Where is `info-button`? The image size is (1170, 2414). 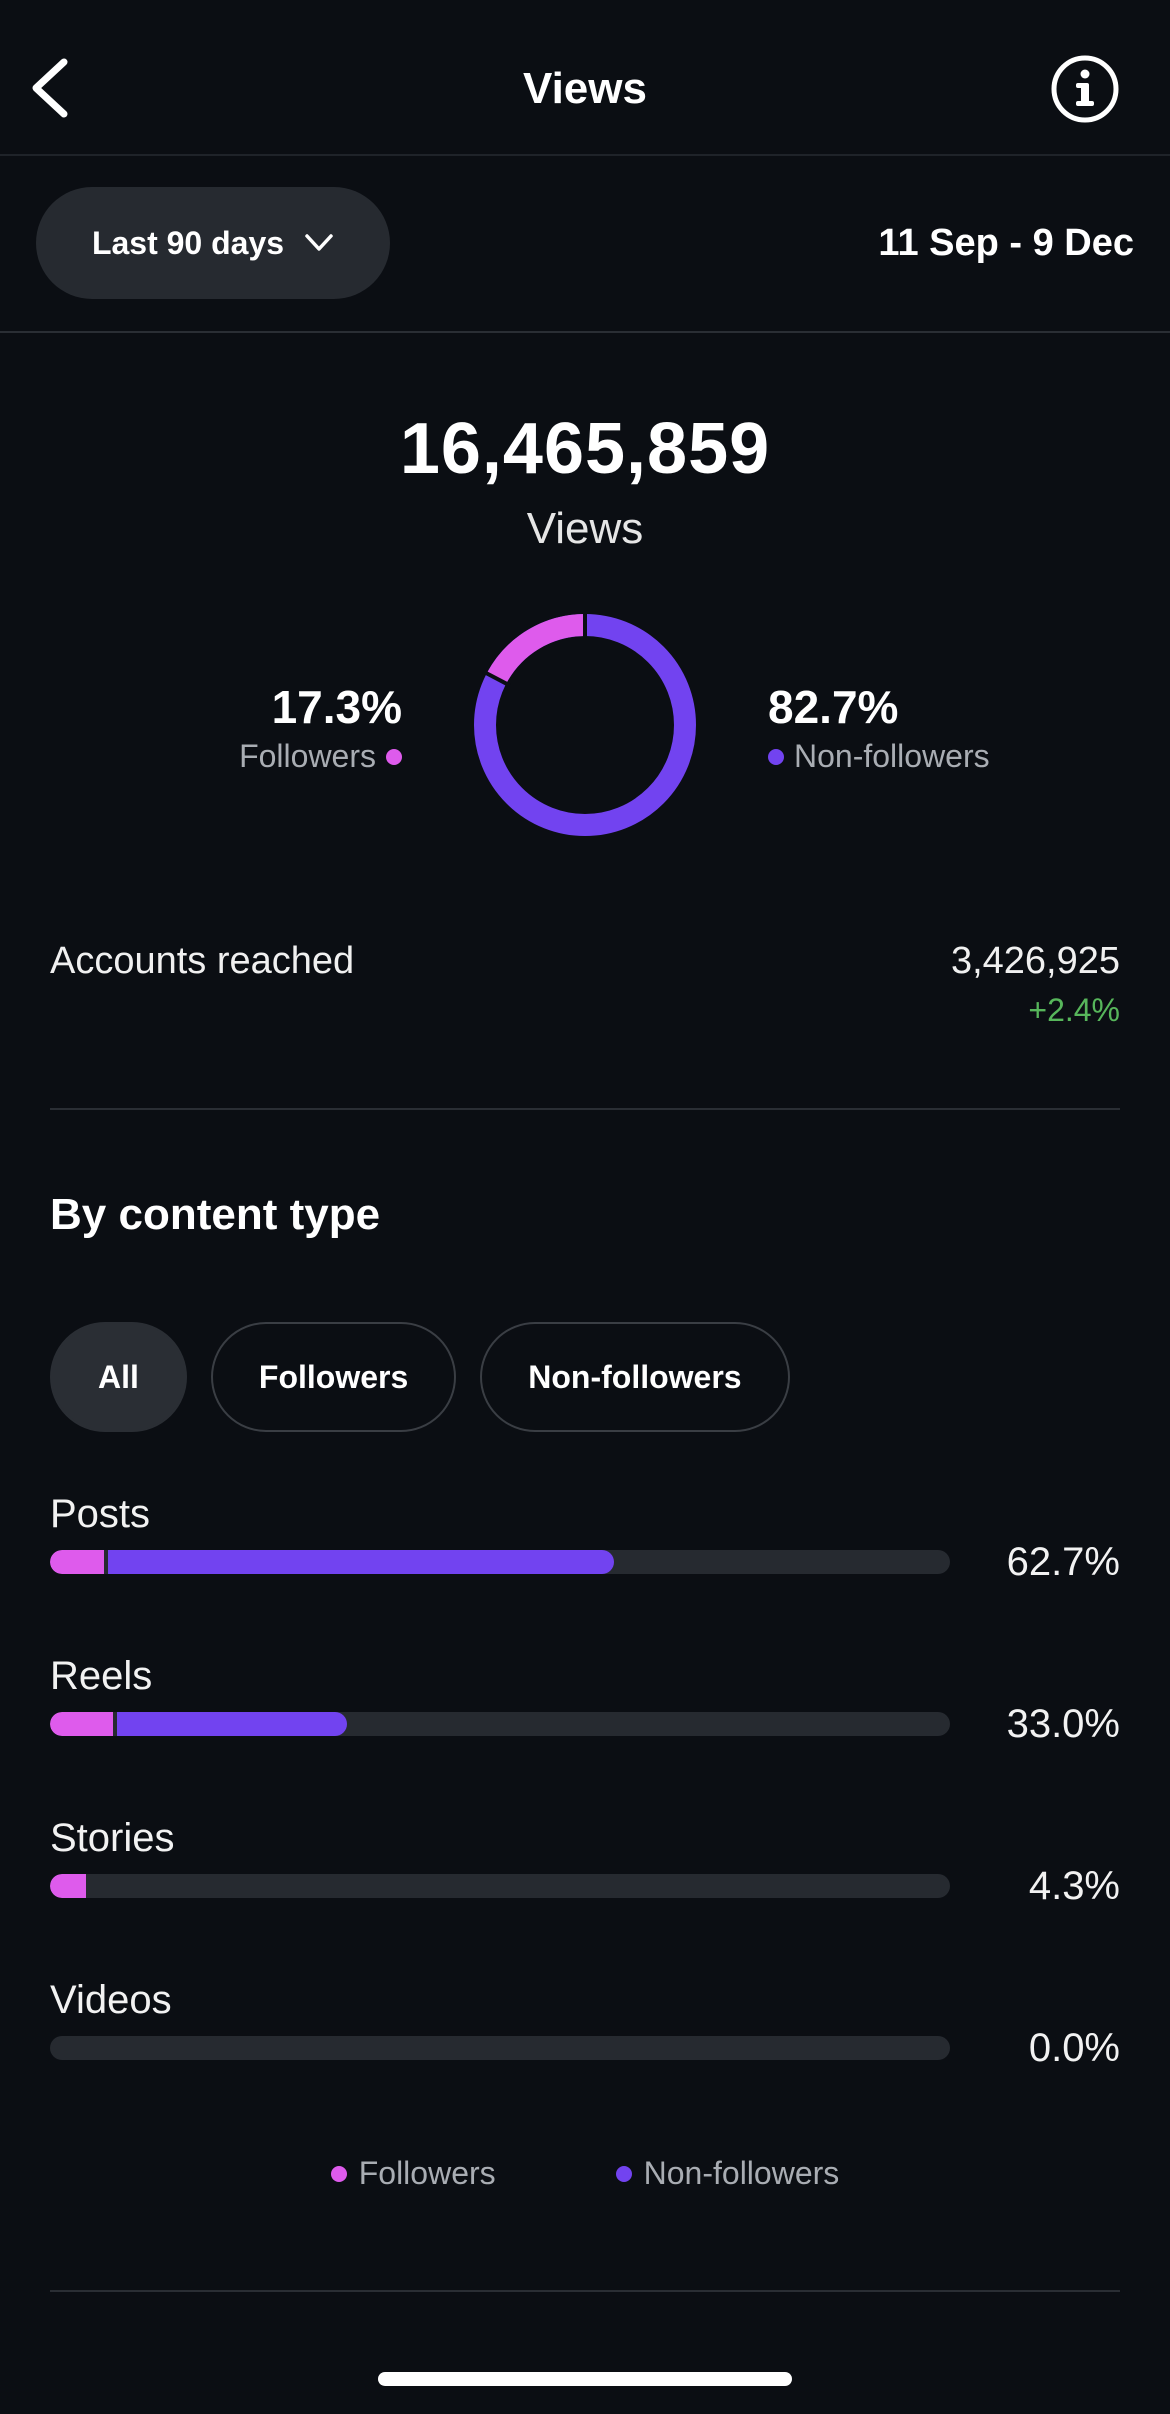
info-button is located at coordinates (1085, 89).